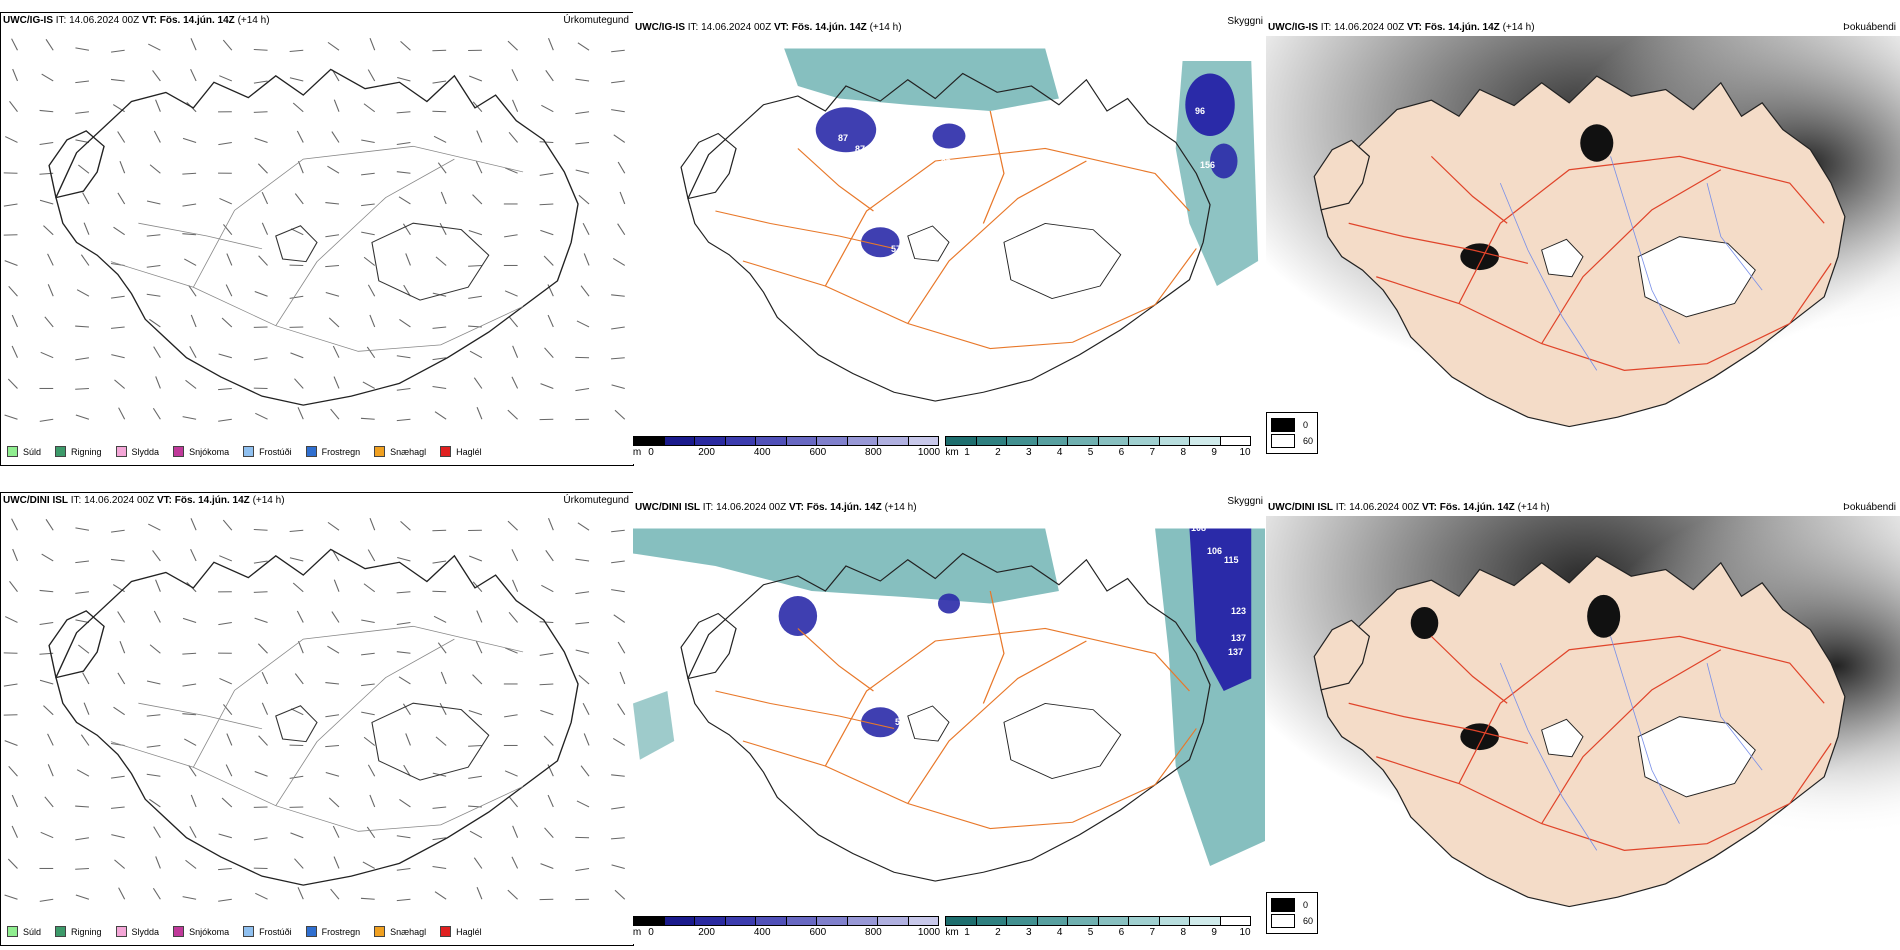  Describe the element at coordinates (786, 927) in the screenshot. I see `ceiling-colorbar: m 0 200 400 600 800 1000` at that location.